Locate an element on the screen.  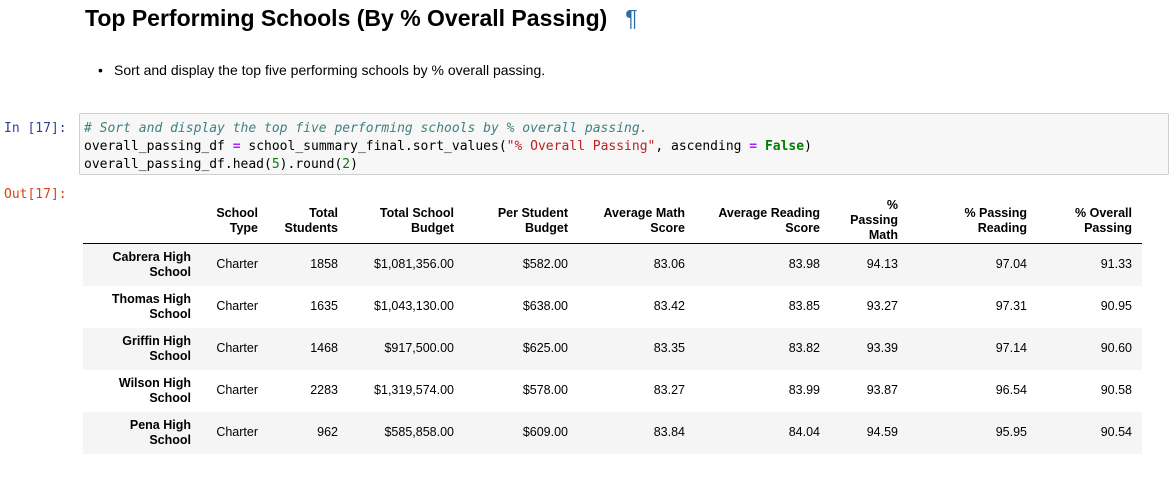
anchor-link-icon: ¶ is located at coordinates (631, 18).